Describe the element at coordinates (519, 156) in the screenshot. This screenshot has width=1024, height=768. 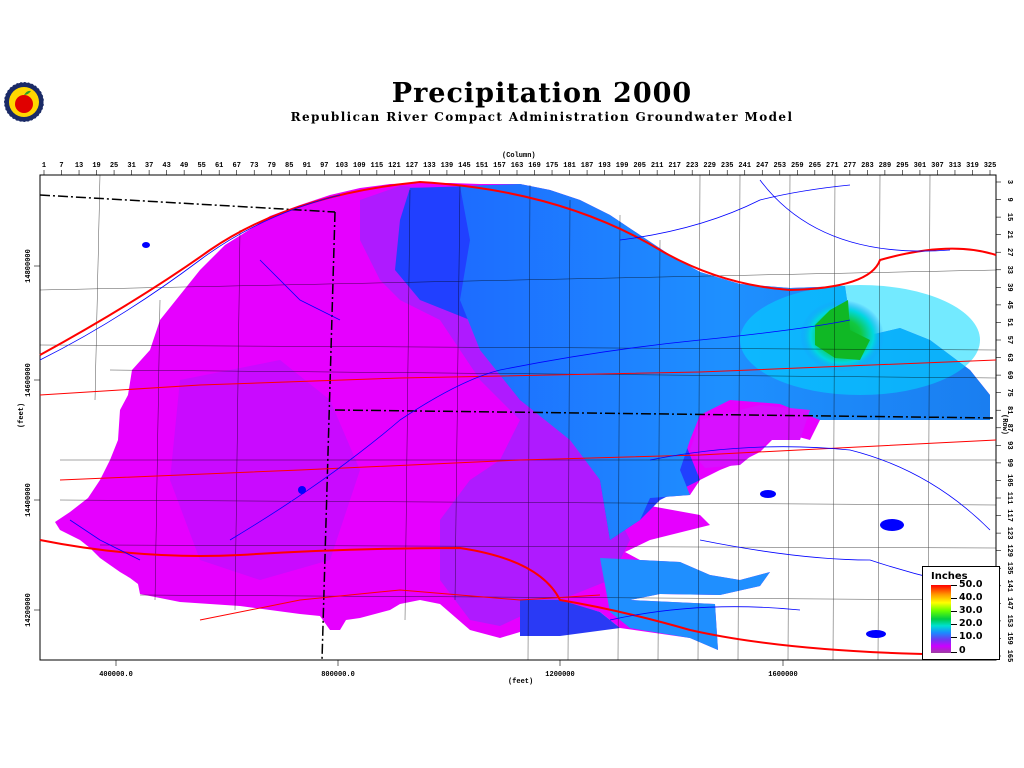
I see `column-axis-label: (Column)` at that location.